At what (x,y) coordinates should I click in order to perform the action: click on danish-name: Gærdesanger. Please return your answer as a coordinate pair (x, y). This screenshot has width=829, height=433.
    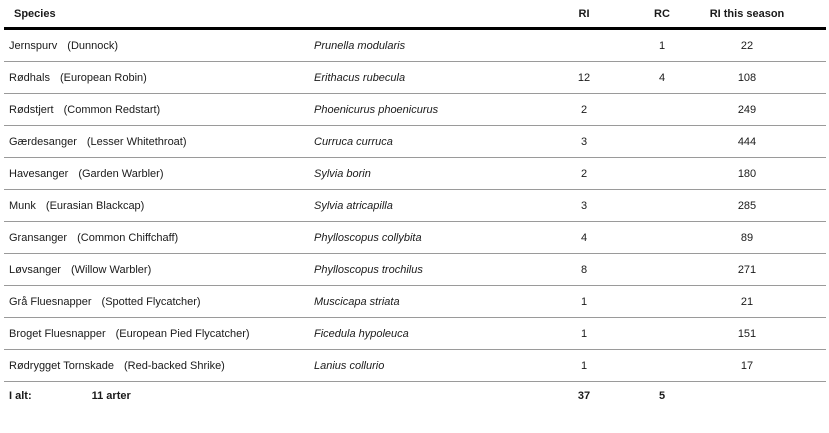
    Looking at the image, I should click on (43, 141).